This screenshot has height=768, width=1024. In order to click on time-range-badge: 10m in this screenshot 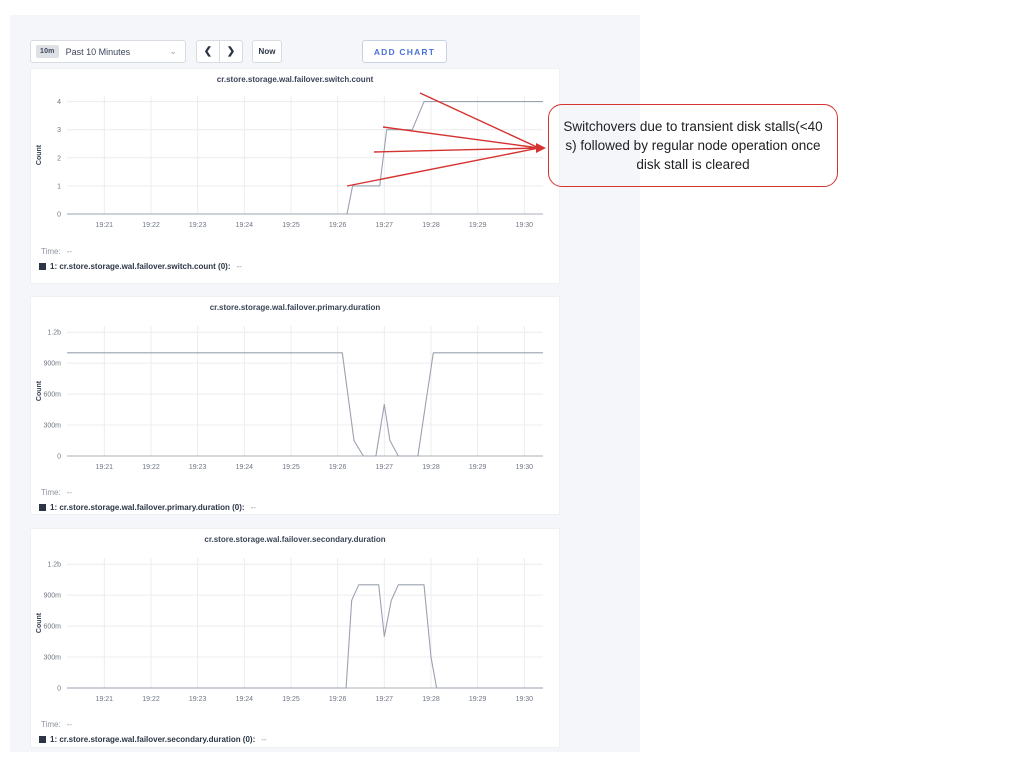, I will do `click(47, 51)`.